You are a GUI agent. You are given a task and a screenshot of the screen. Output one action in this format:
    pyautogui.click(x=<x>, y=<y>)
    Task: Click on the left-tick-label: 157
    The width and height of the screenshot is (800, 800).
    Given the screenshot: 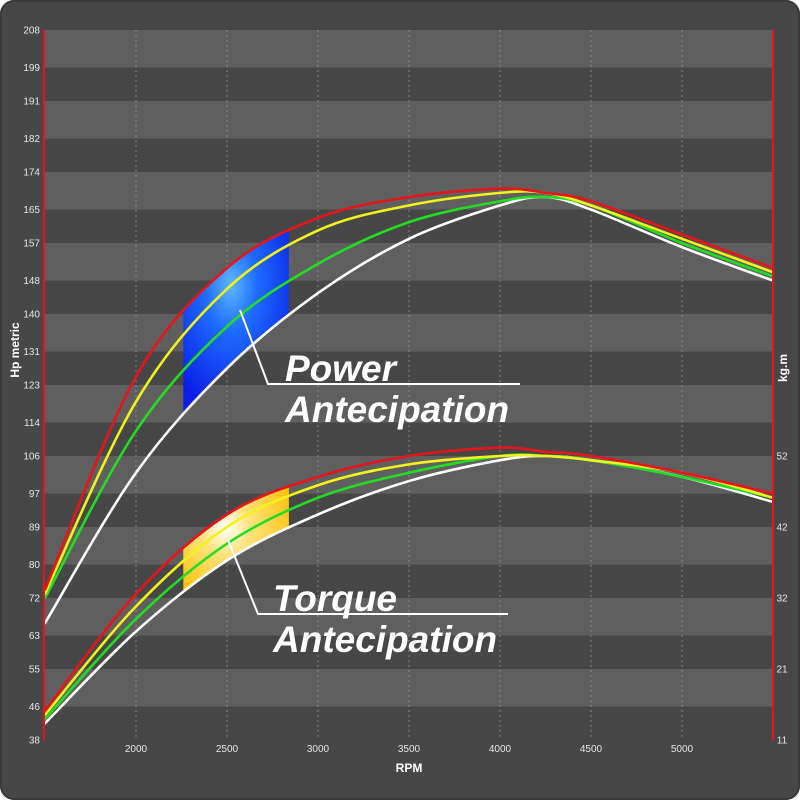 What is the action you would take?
    pyautogui.click(x=31, y=244)
    